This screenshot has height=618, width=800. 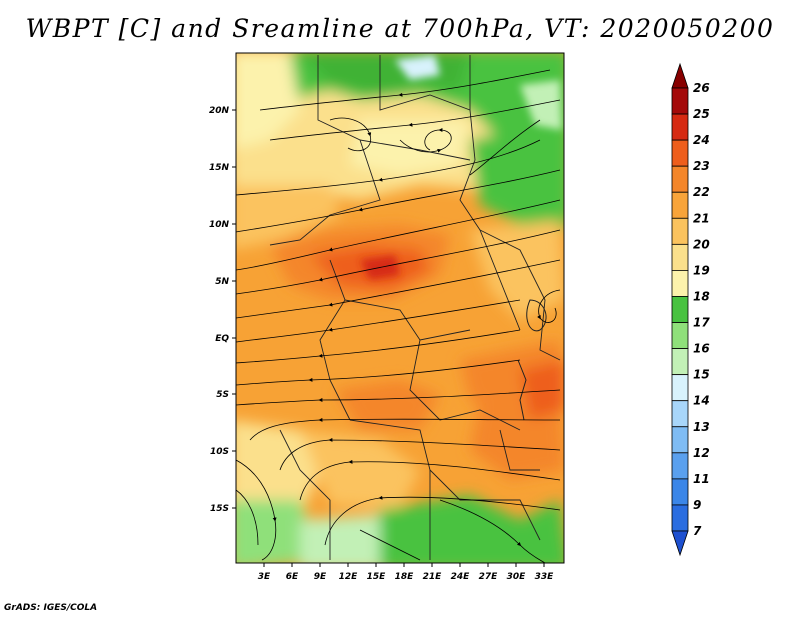 I want to click on lat-tick-label: 5N, so click(x=222, y=282).